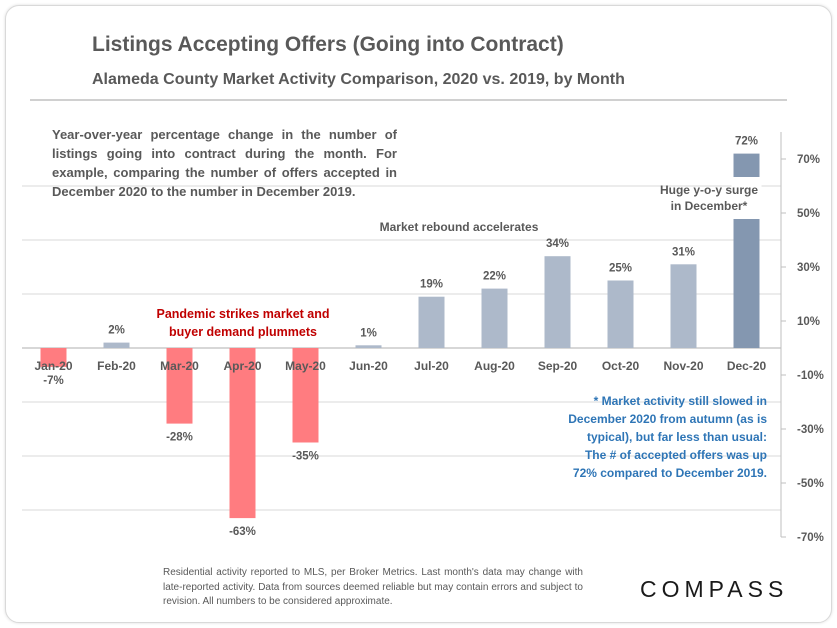  I want to click on data-label: -7%, so click(53, 381).